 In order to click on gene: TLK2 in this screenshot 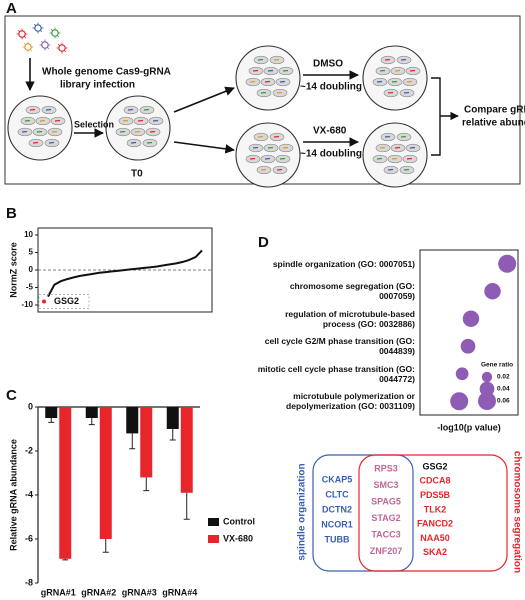, I will do `click(435, 509)`.